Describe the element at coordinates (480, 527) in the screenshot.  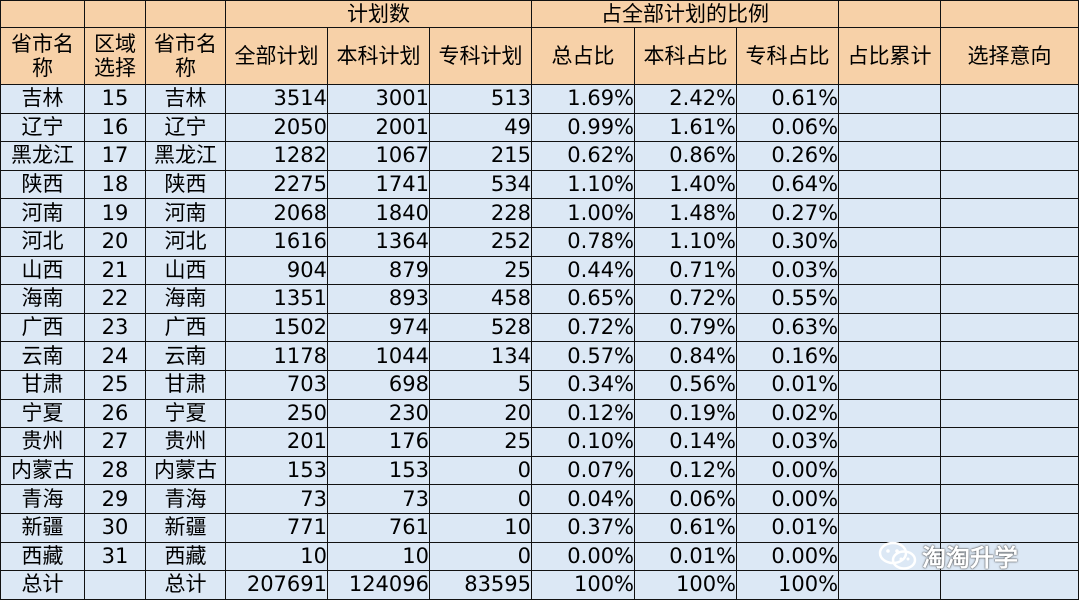
I see `cell-junior-plan: 10` at that location.